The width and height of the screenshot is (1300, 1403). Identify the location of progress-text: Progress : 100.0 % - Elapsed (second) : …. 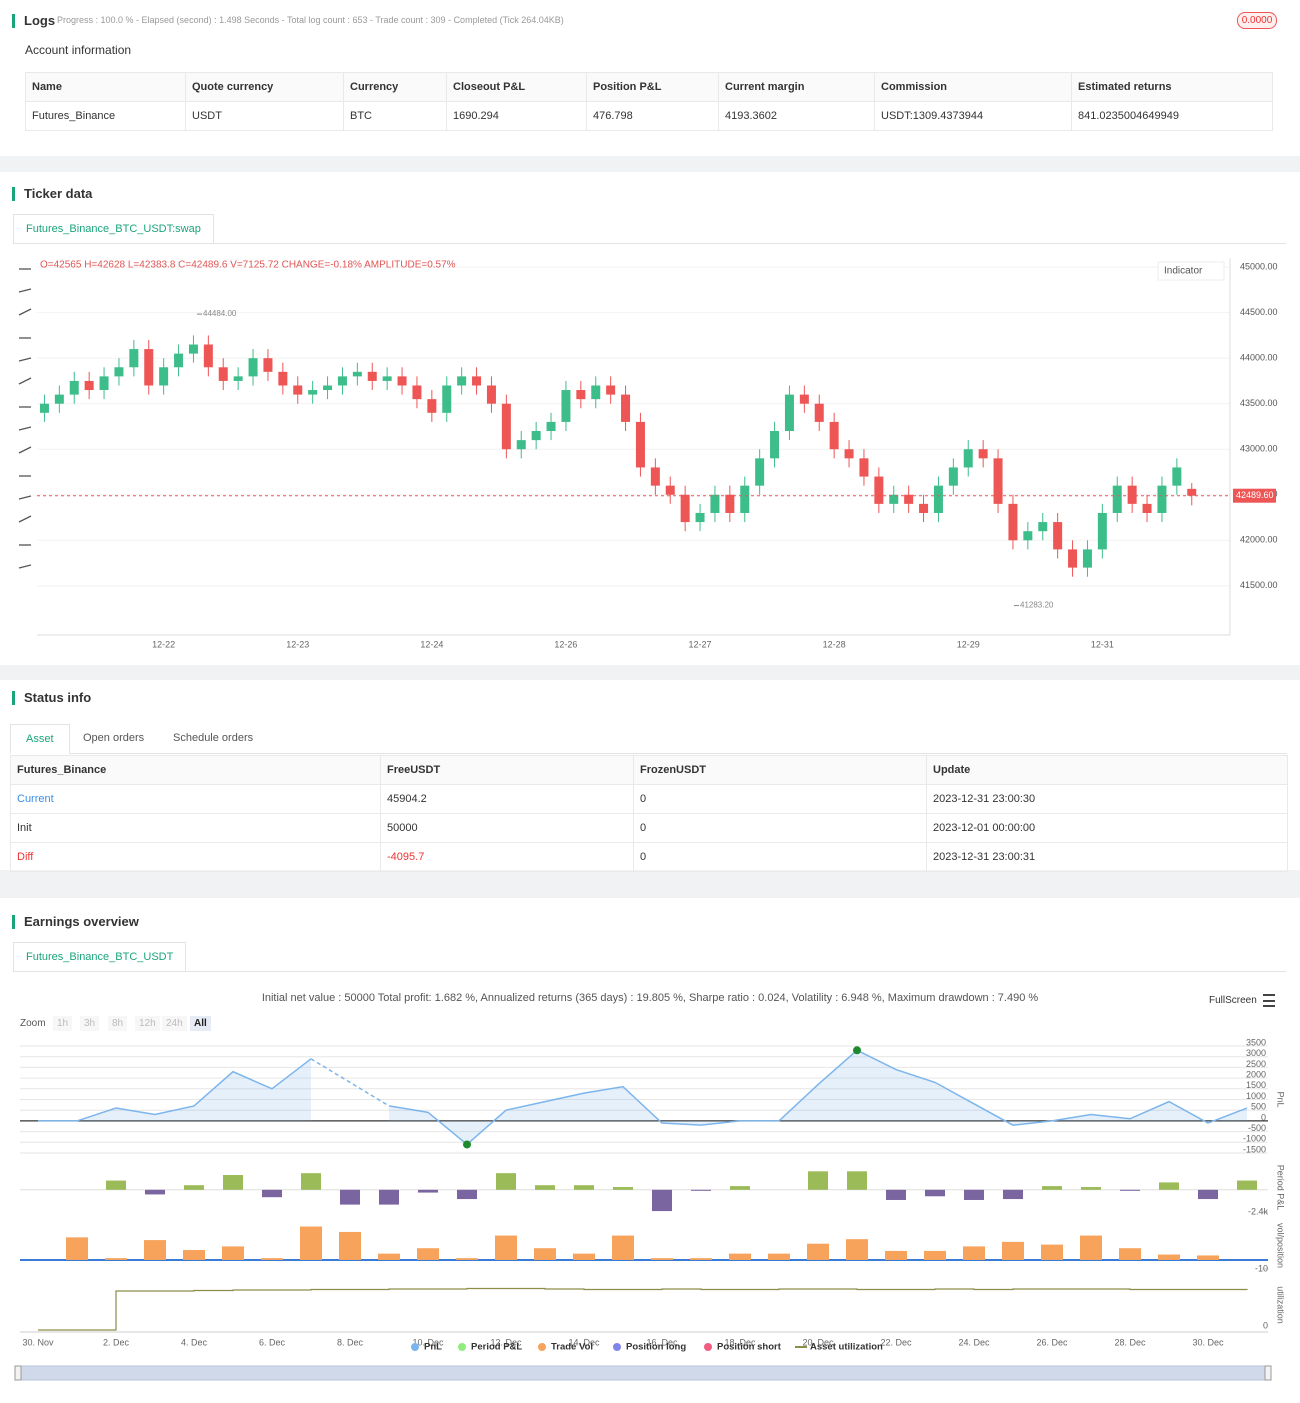
(310, 20).